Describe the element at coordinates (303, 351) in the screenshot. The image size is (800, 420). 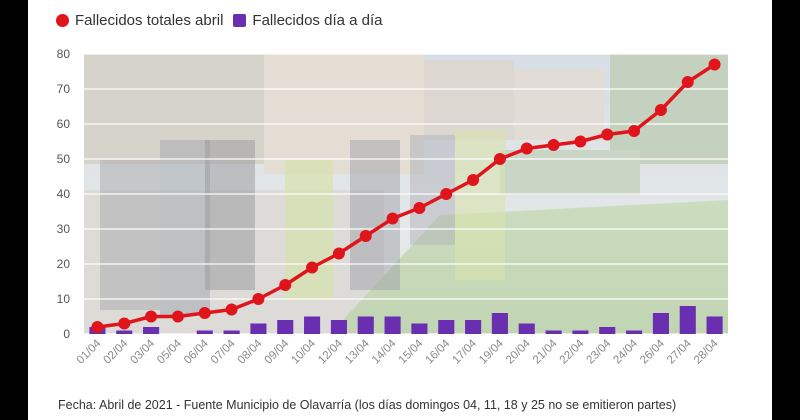
I see `x-tick-label: 10/04` at that location.